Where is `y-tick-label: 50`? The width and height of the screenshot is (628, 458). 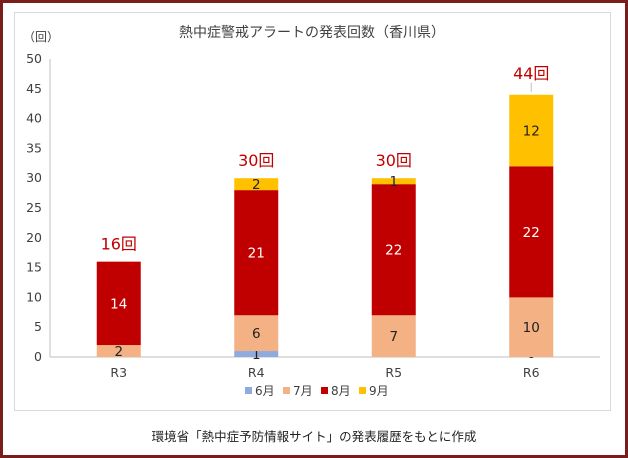
y-tick-label: 50 is located at coordinates (34, 58).